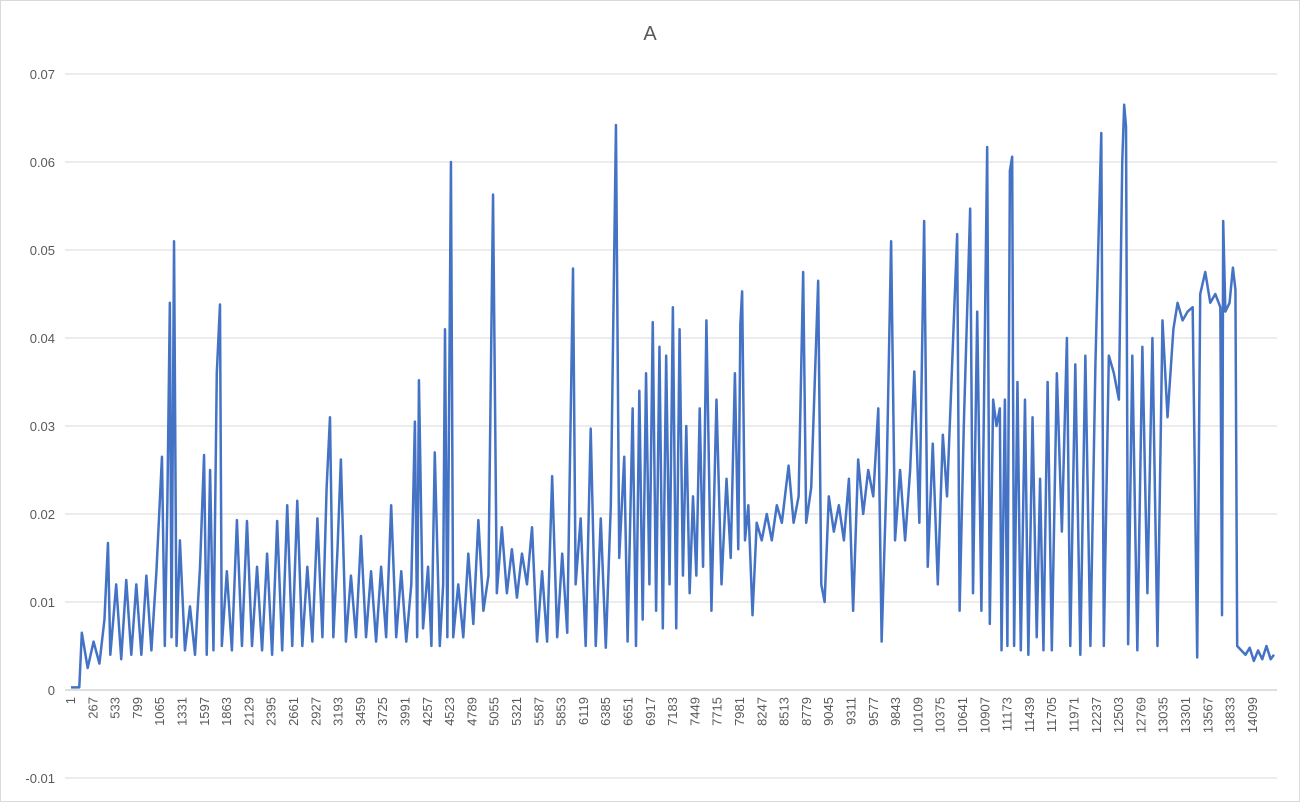  Describe the element at coordinates (40, 778) in the screenshot. I see `y-tick-label: -0.01` at that location.